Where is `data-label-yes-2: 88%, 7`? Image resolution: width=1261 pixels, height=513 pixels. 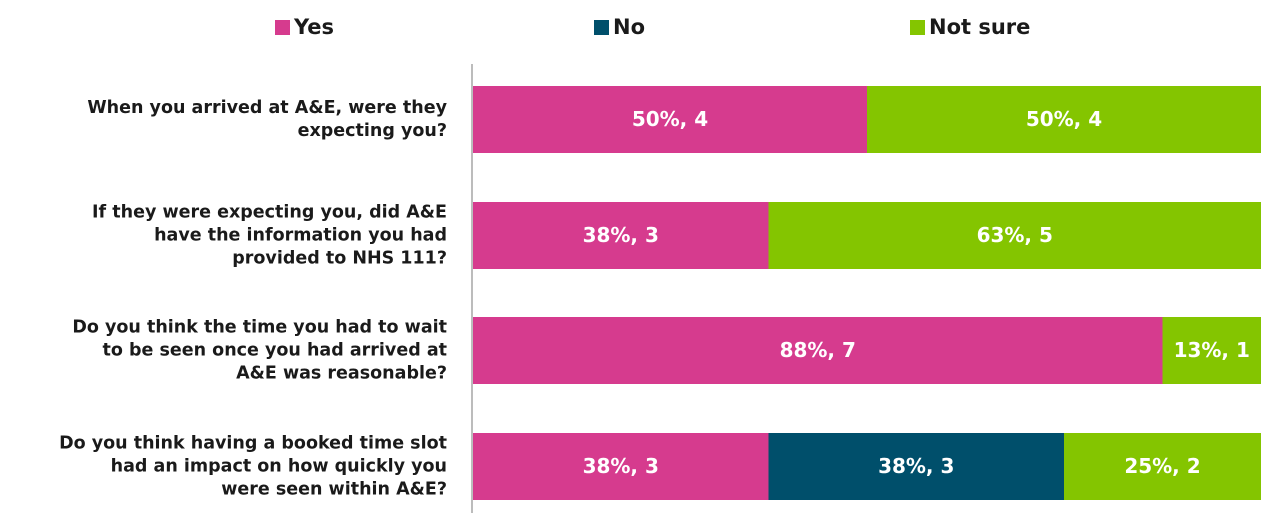
data-label-yes-2: 88%, 7 is located at coordinates (818, 350).